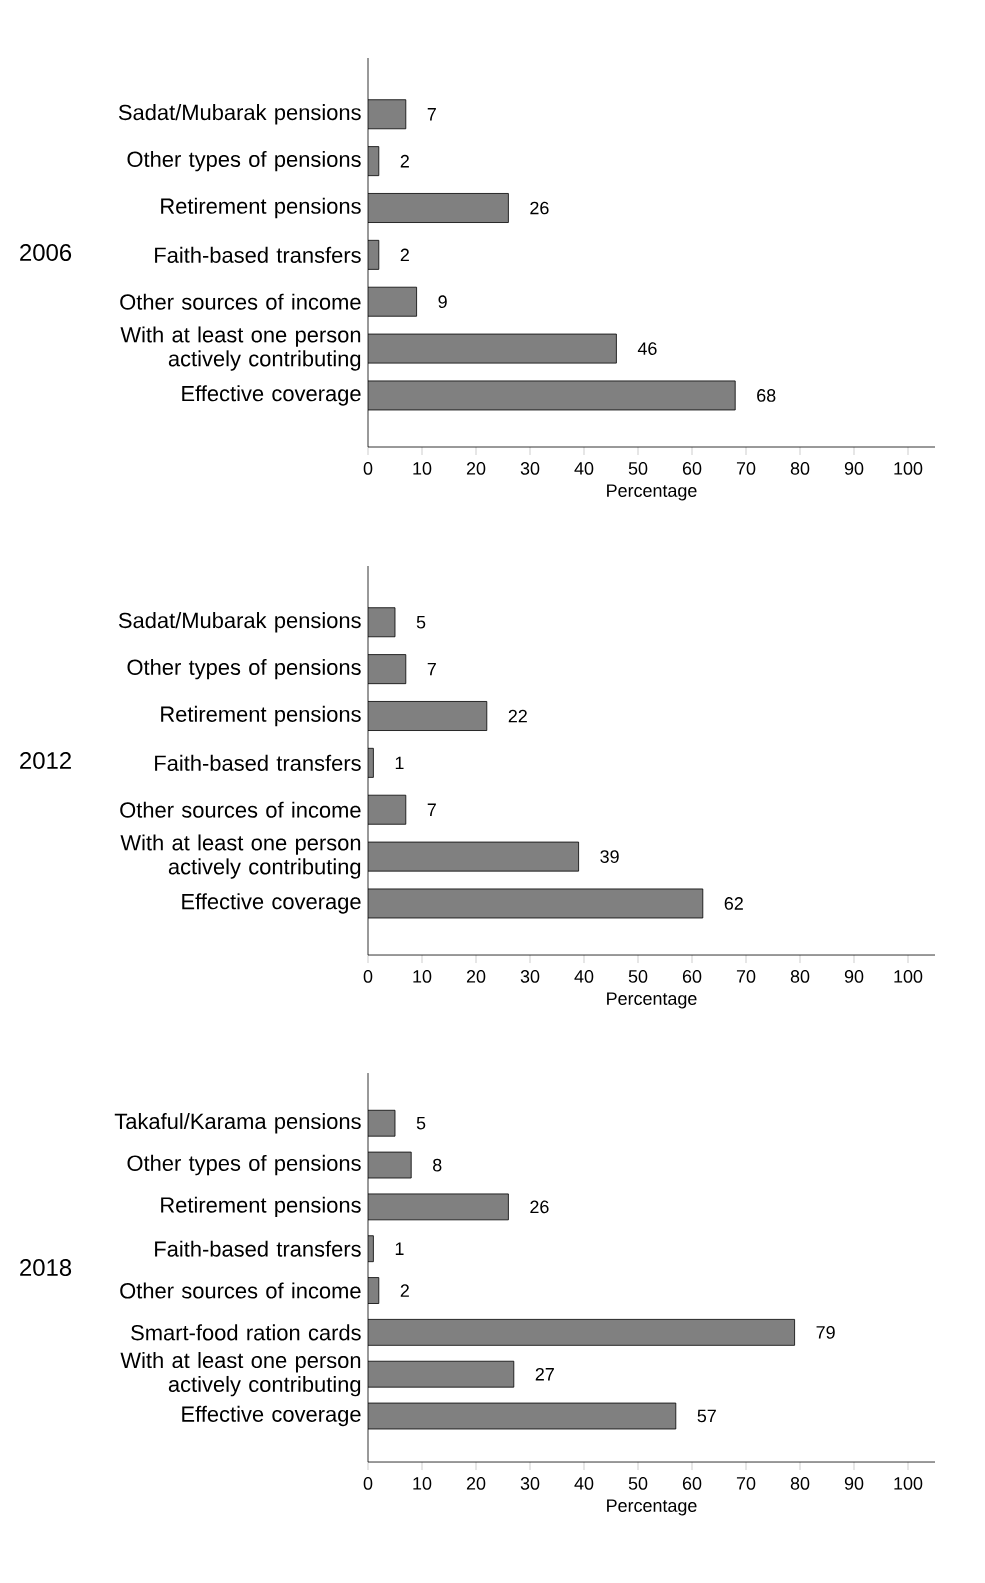 The image size is (985, 1583). What do you see at coordinates (733, 903) in the screenshot?
I see `data-label: 62` at bounding box center [733, 903].